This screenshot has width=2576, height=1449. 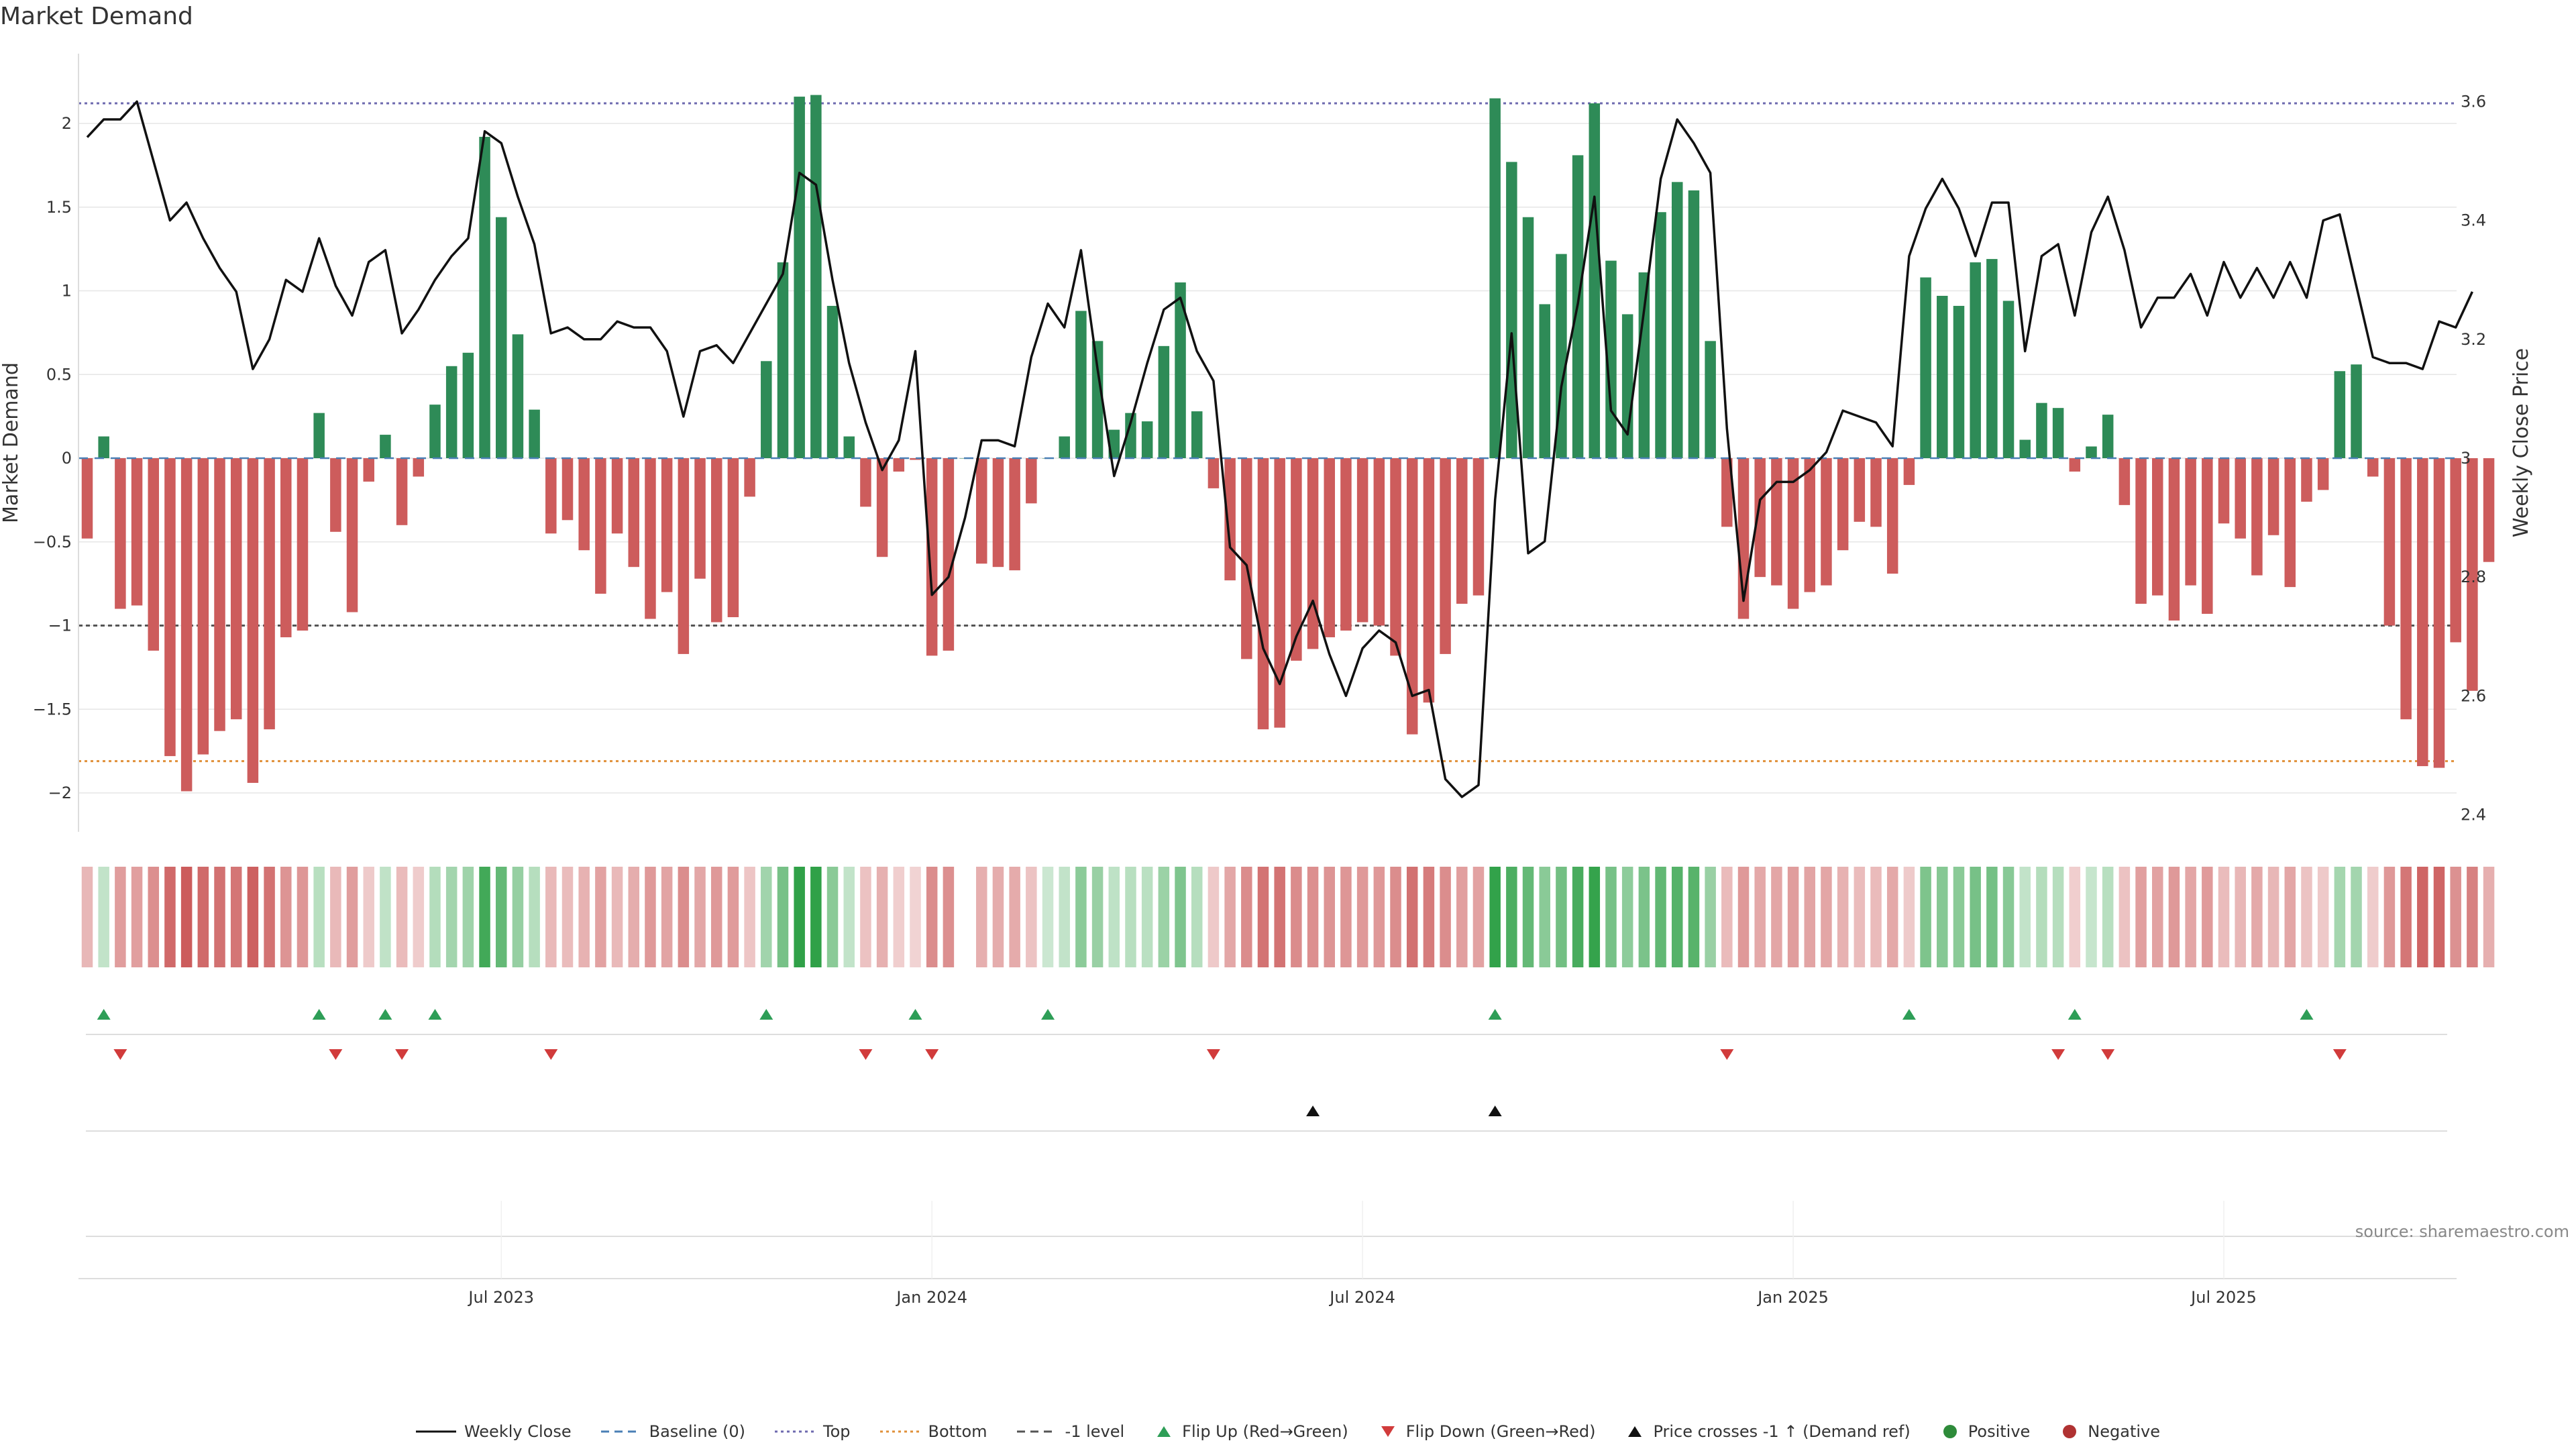 I want to click on y2-tick-label: 2.6, so click(x=2473, y=695).